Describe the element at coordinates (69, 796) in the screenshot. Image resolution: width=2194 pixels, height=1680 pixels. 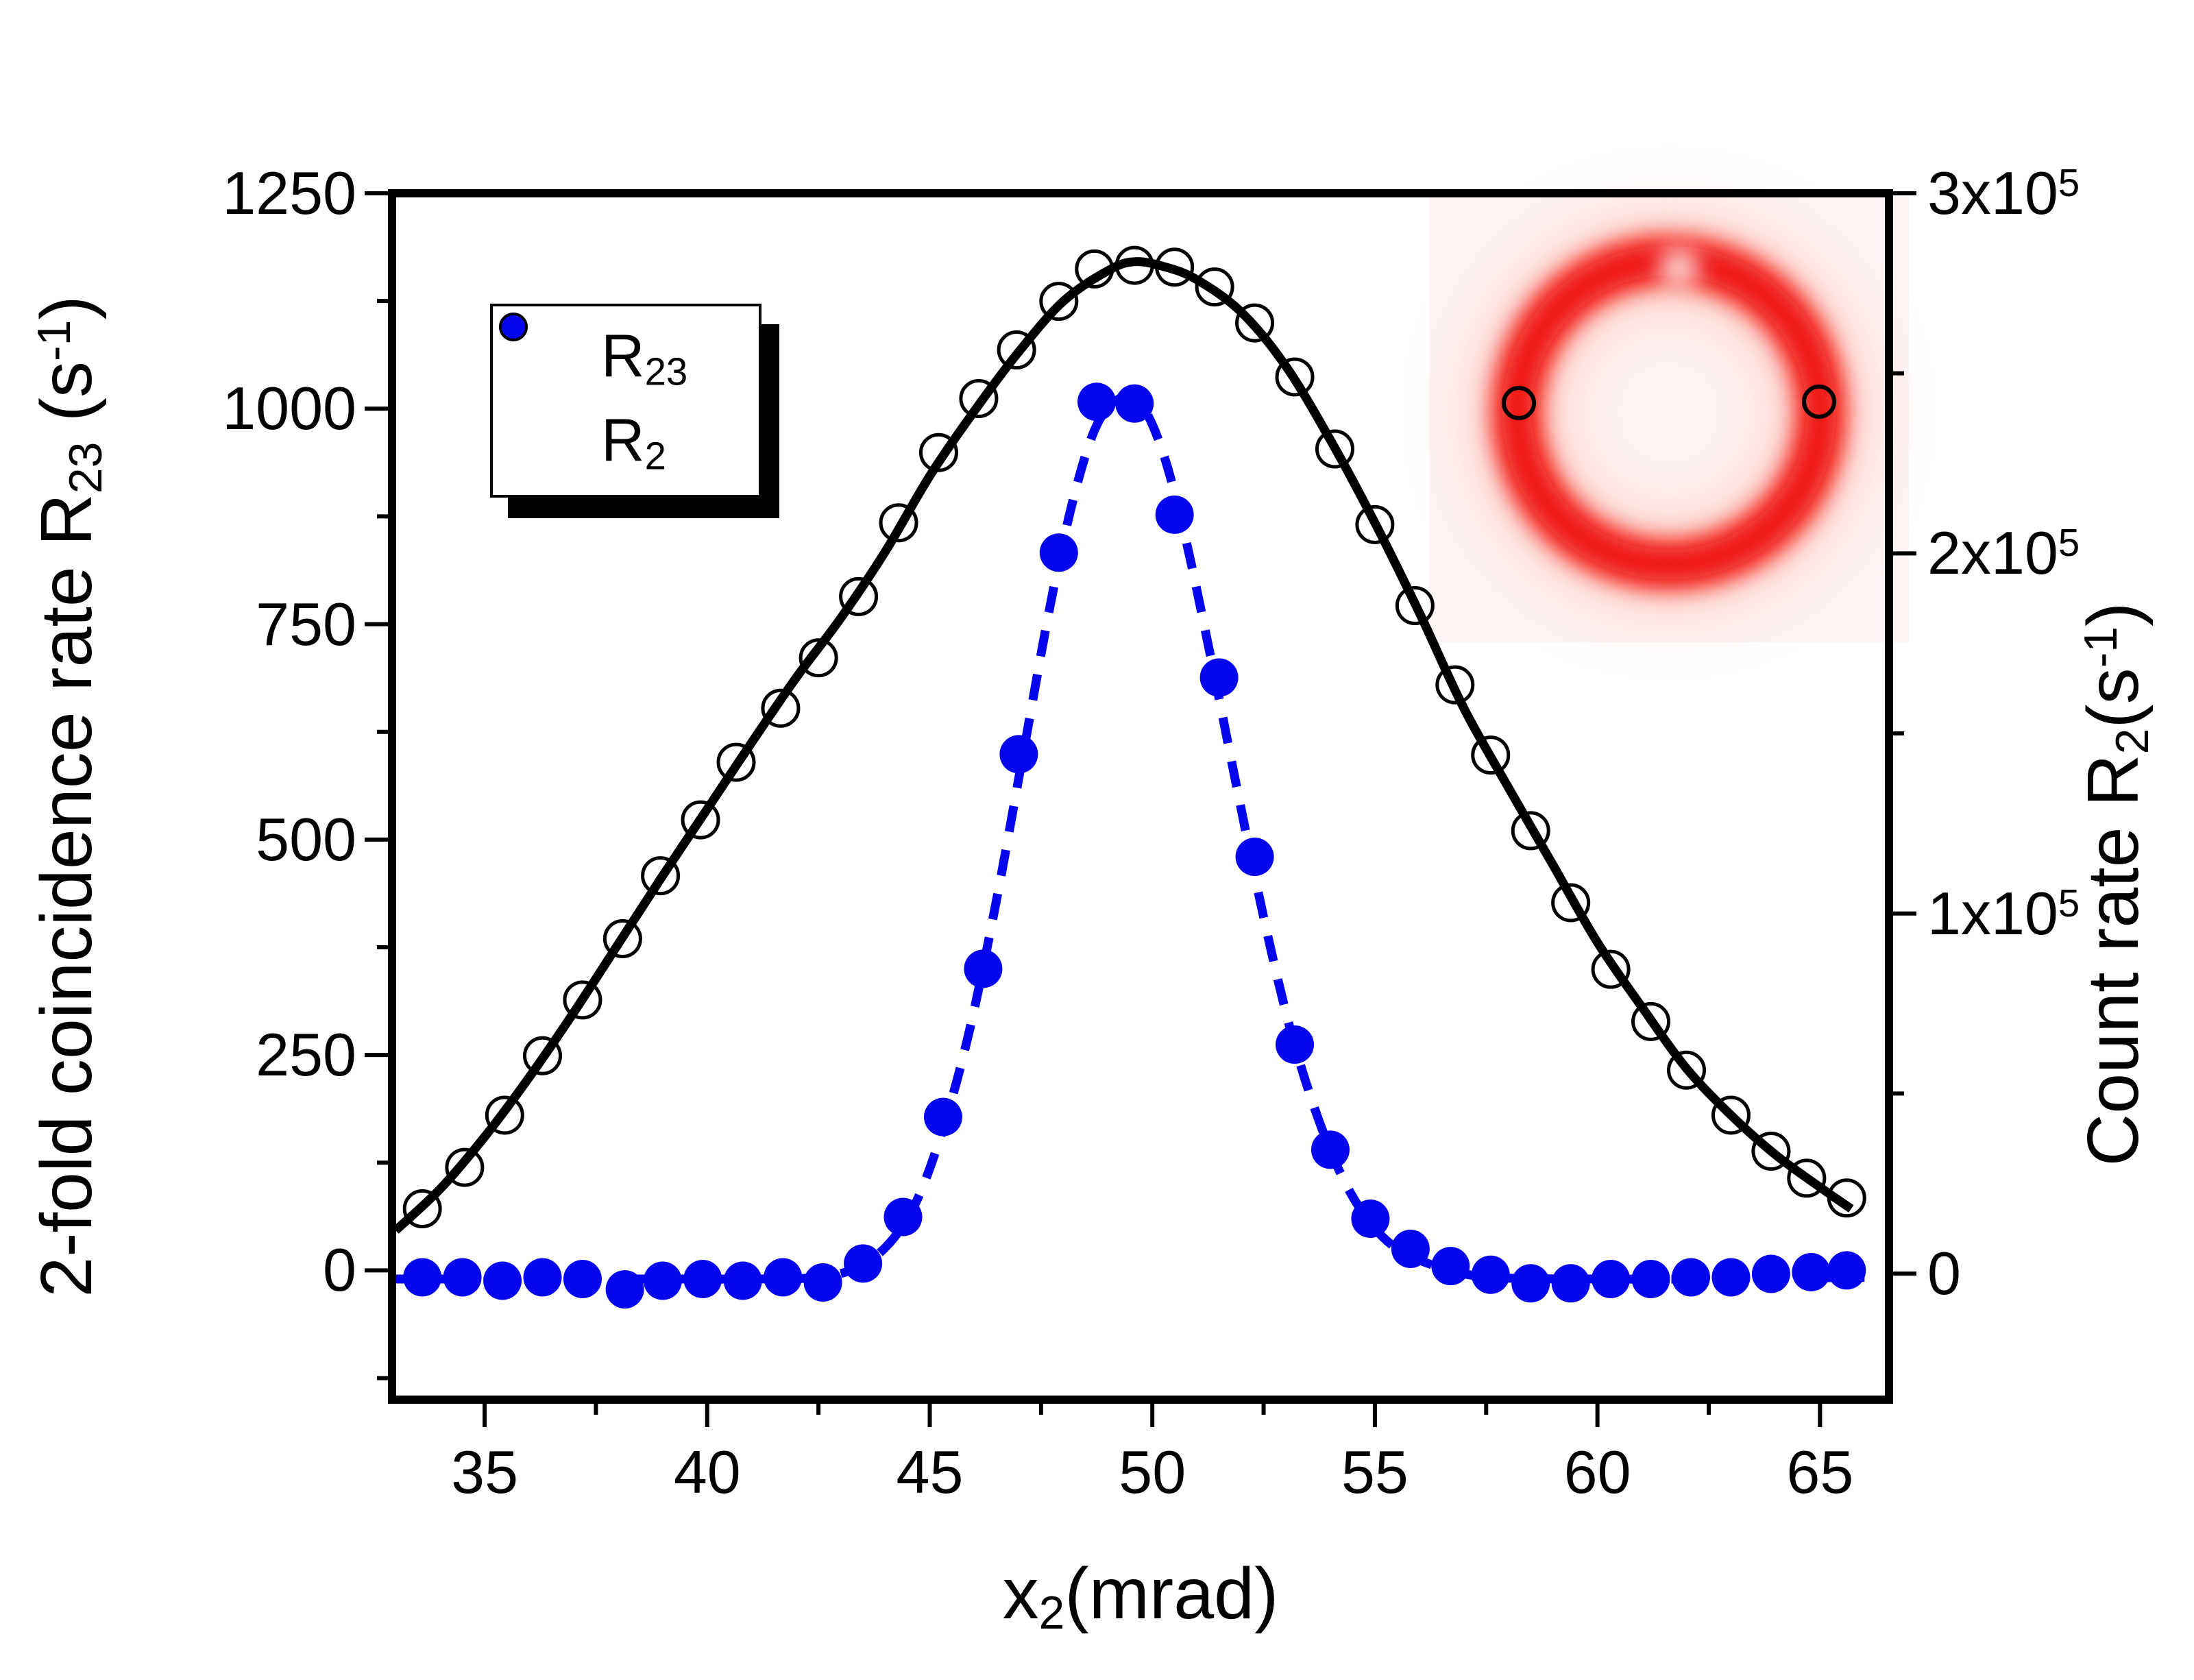
I see `y-left-axis-title: 2-fold coincidence rate R23 (s-1)` at that location.